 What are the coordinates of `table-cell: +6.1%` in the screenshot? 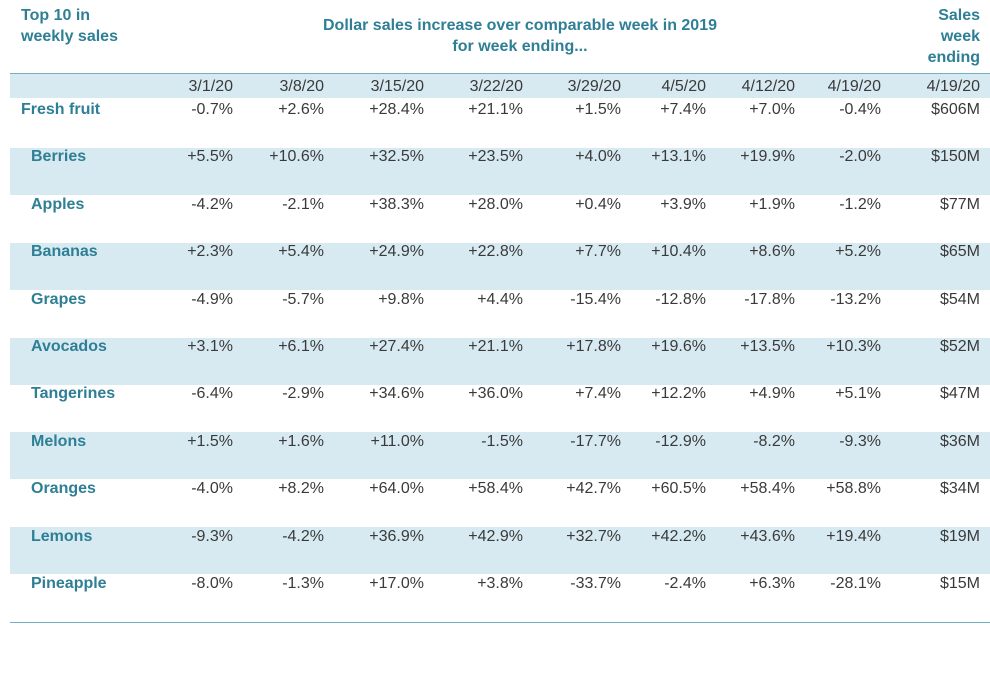 It's located at (301, 346).